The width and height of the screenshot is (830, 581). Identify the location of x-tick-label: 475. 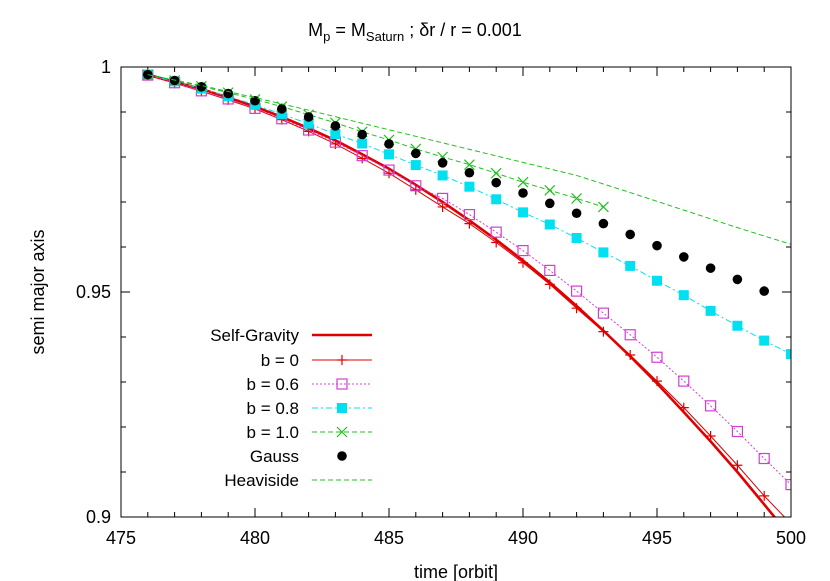
(121, 538).